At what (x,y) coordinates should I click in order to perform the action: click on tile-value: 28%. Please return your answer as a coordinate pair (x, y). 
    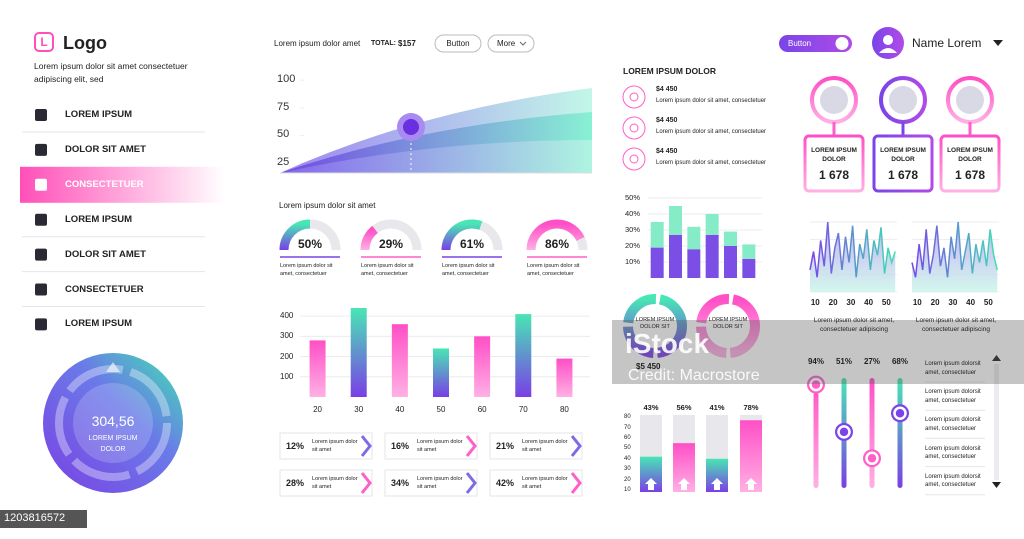
    Looking at the image, I should click on (295, 483).